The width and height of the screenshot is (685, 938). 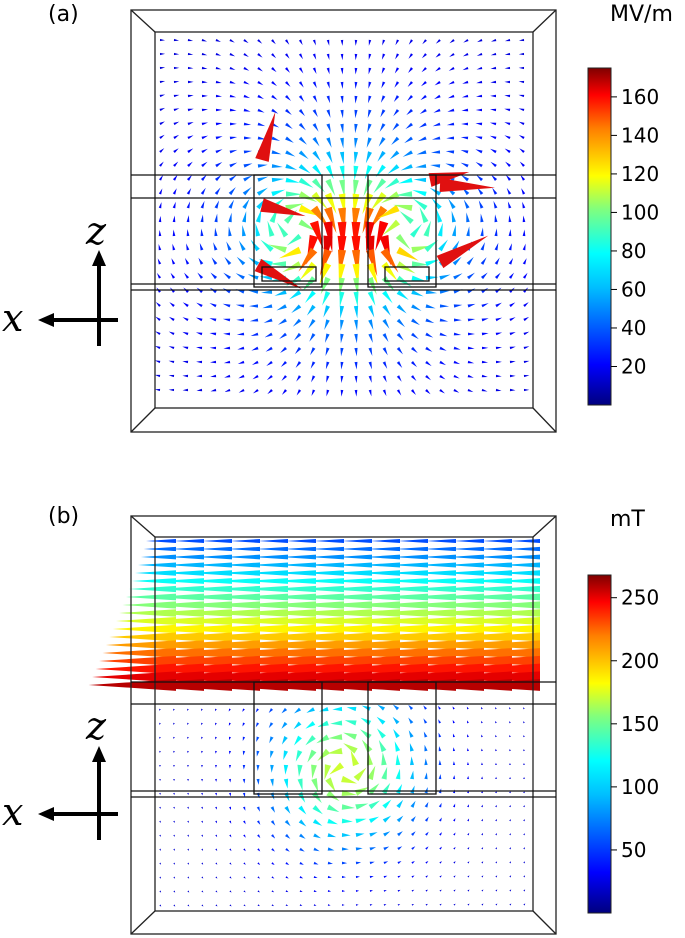 I want to click on colorbar-tick-label: 150, so click(x=640, y=724).